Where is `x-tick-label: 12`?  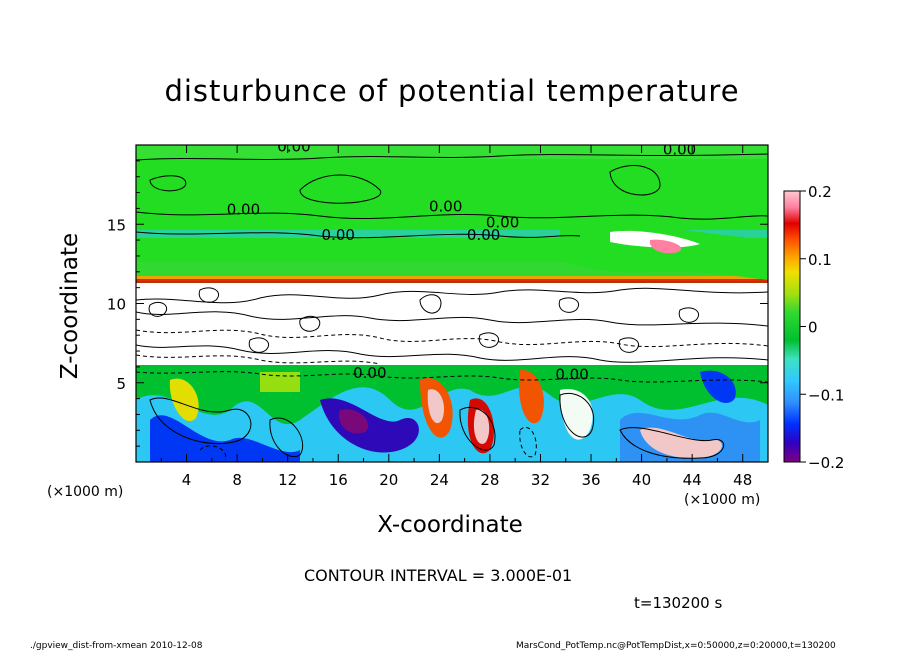 x-tick-label: 12 is located at coordinates (287, 480).